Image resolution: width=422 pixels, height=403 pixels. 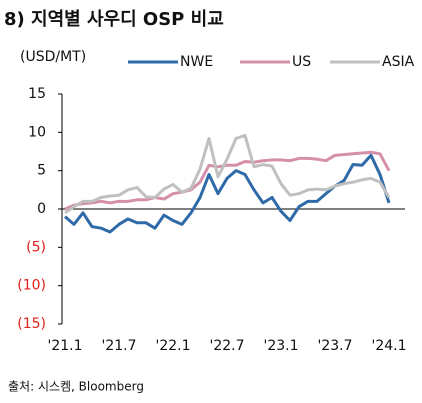 What do you see at coordinates (114, 19) in the screenshot?
I see `chart-title: 8) 지역별 사우디 OSP 비교` at bounding box center [114, 19].